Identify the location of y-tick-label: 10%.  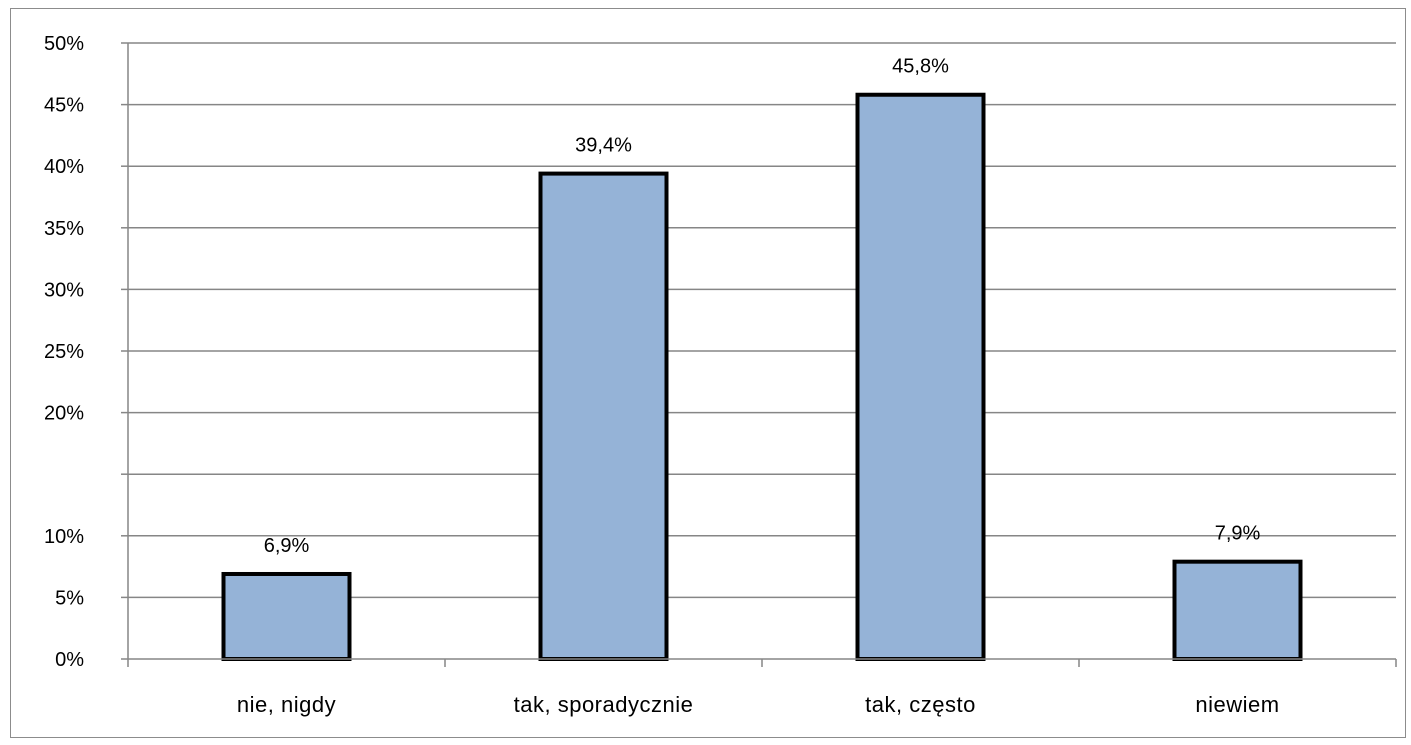
(64, 537).